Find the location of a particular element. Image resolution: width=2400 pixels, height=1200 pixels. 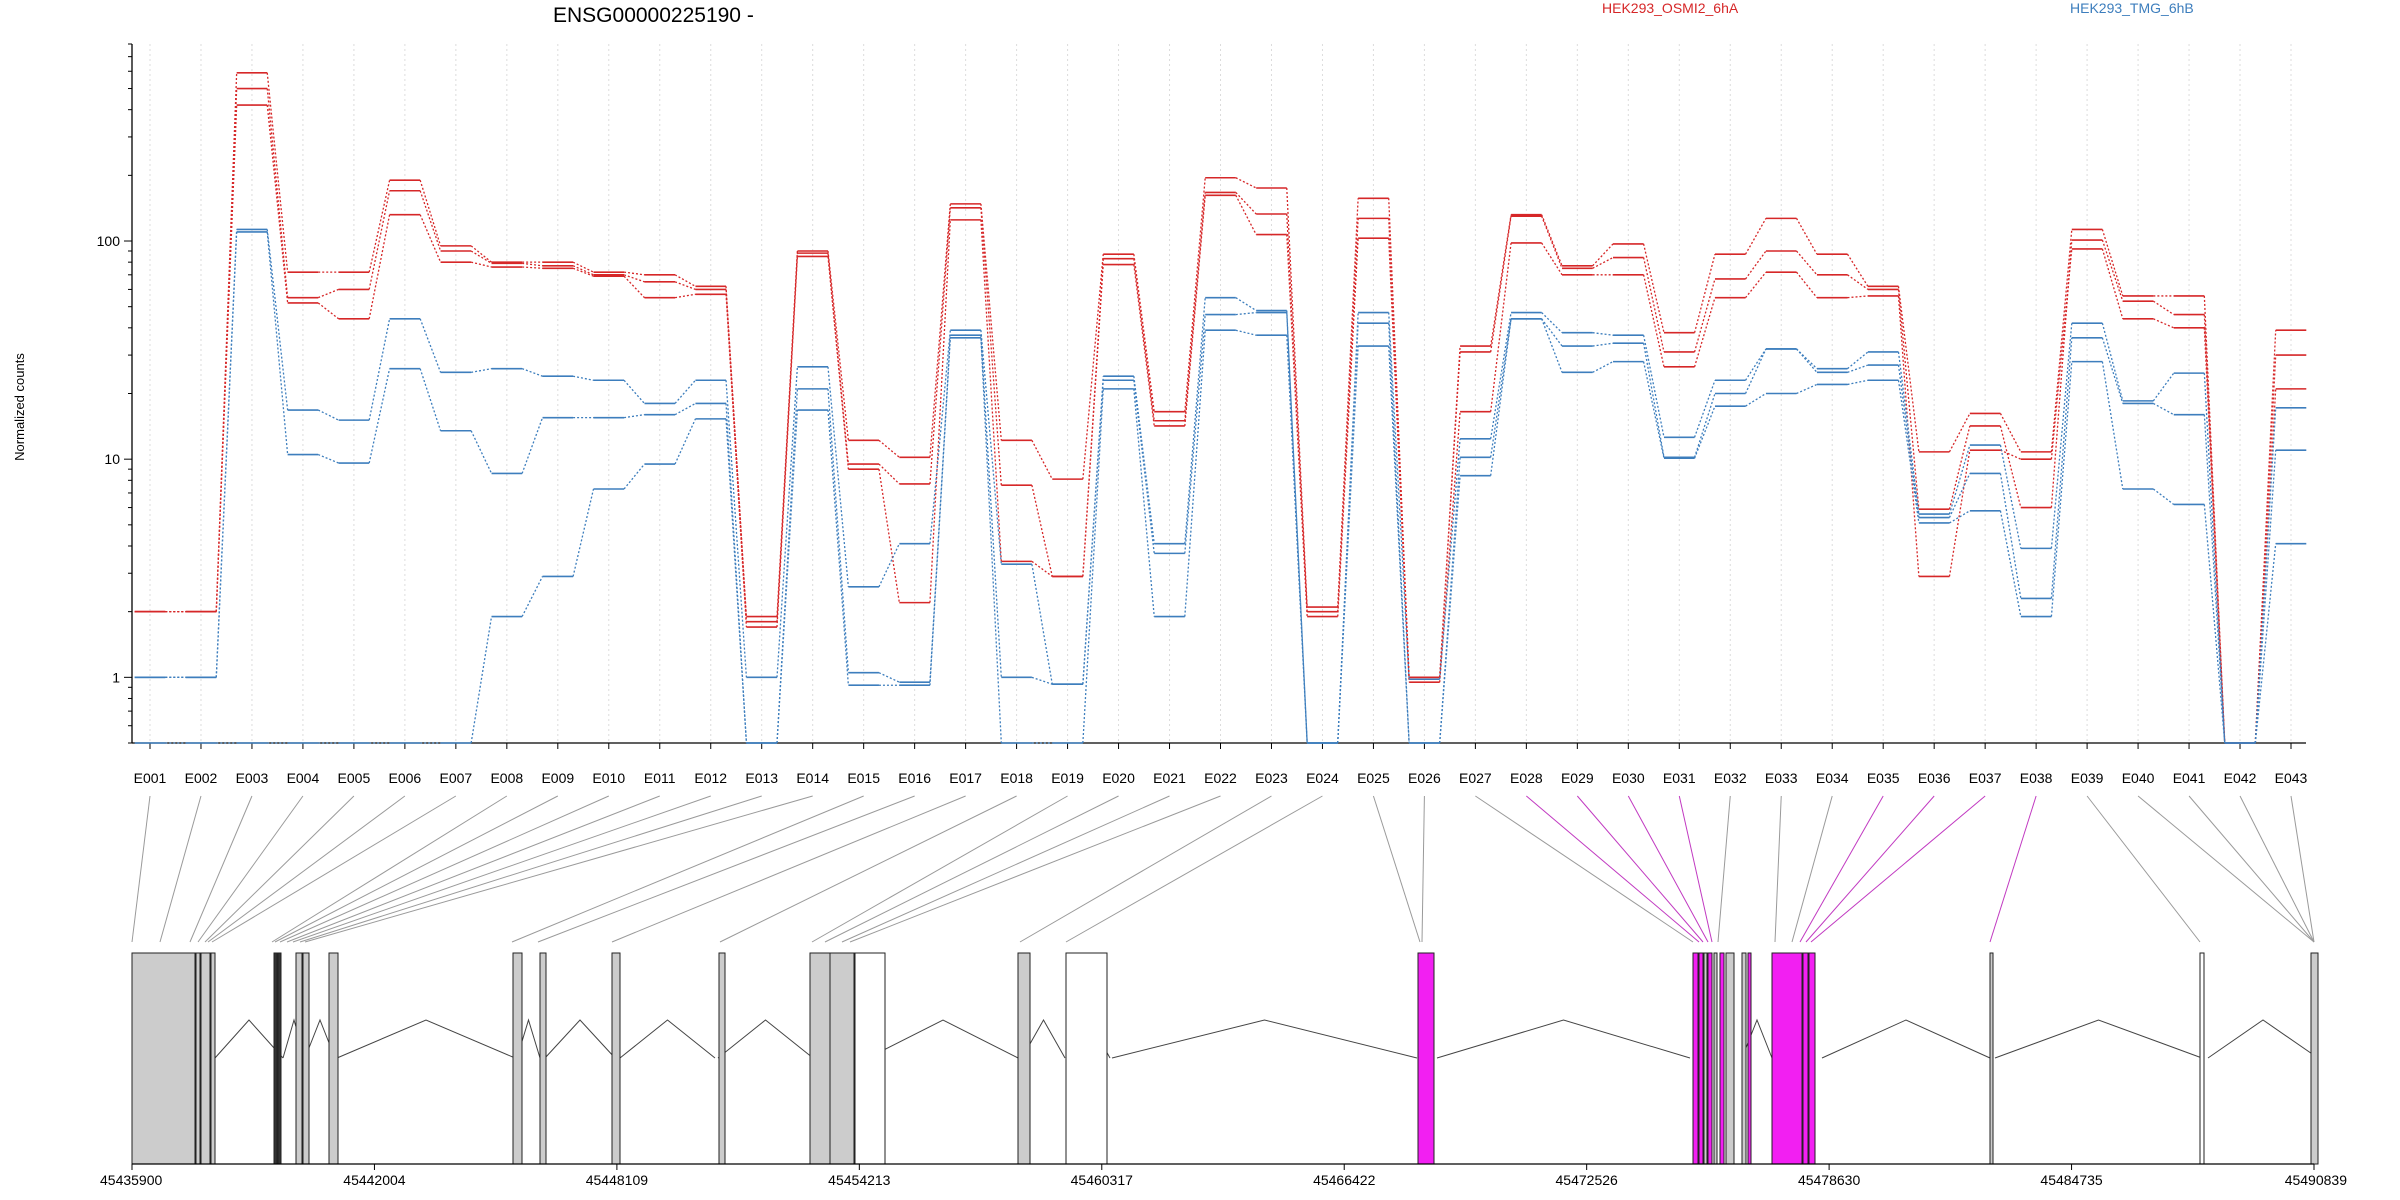

x-tick-label: E017 is located at coordinates (965, 778).